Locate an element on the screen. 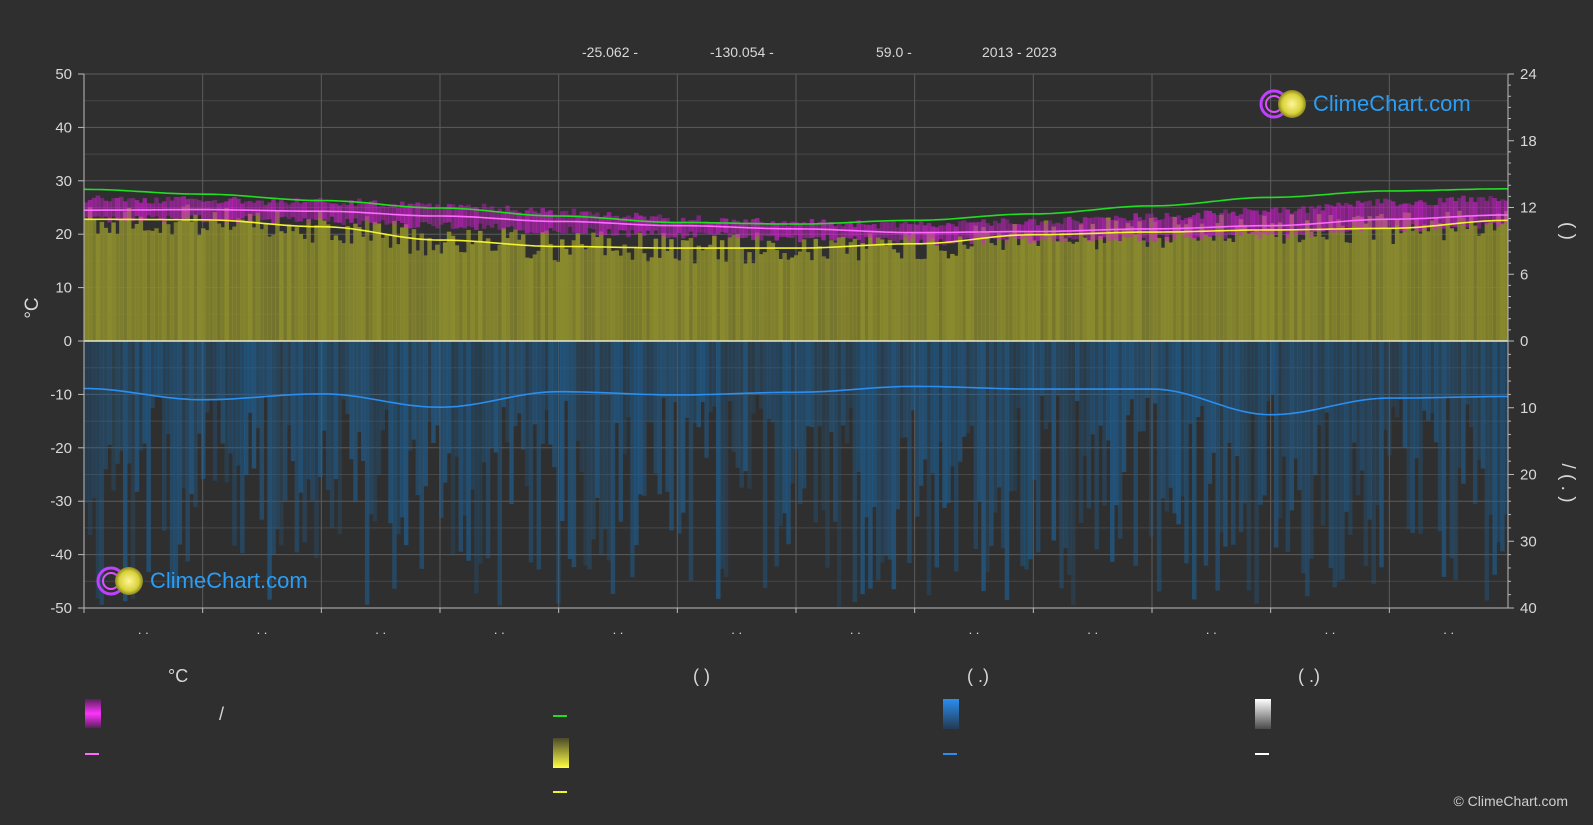 This screenshot has height=825, width=1593. x-tick-label: . . is located at coordinates (499, 629).